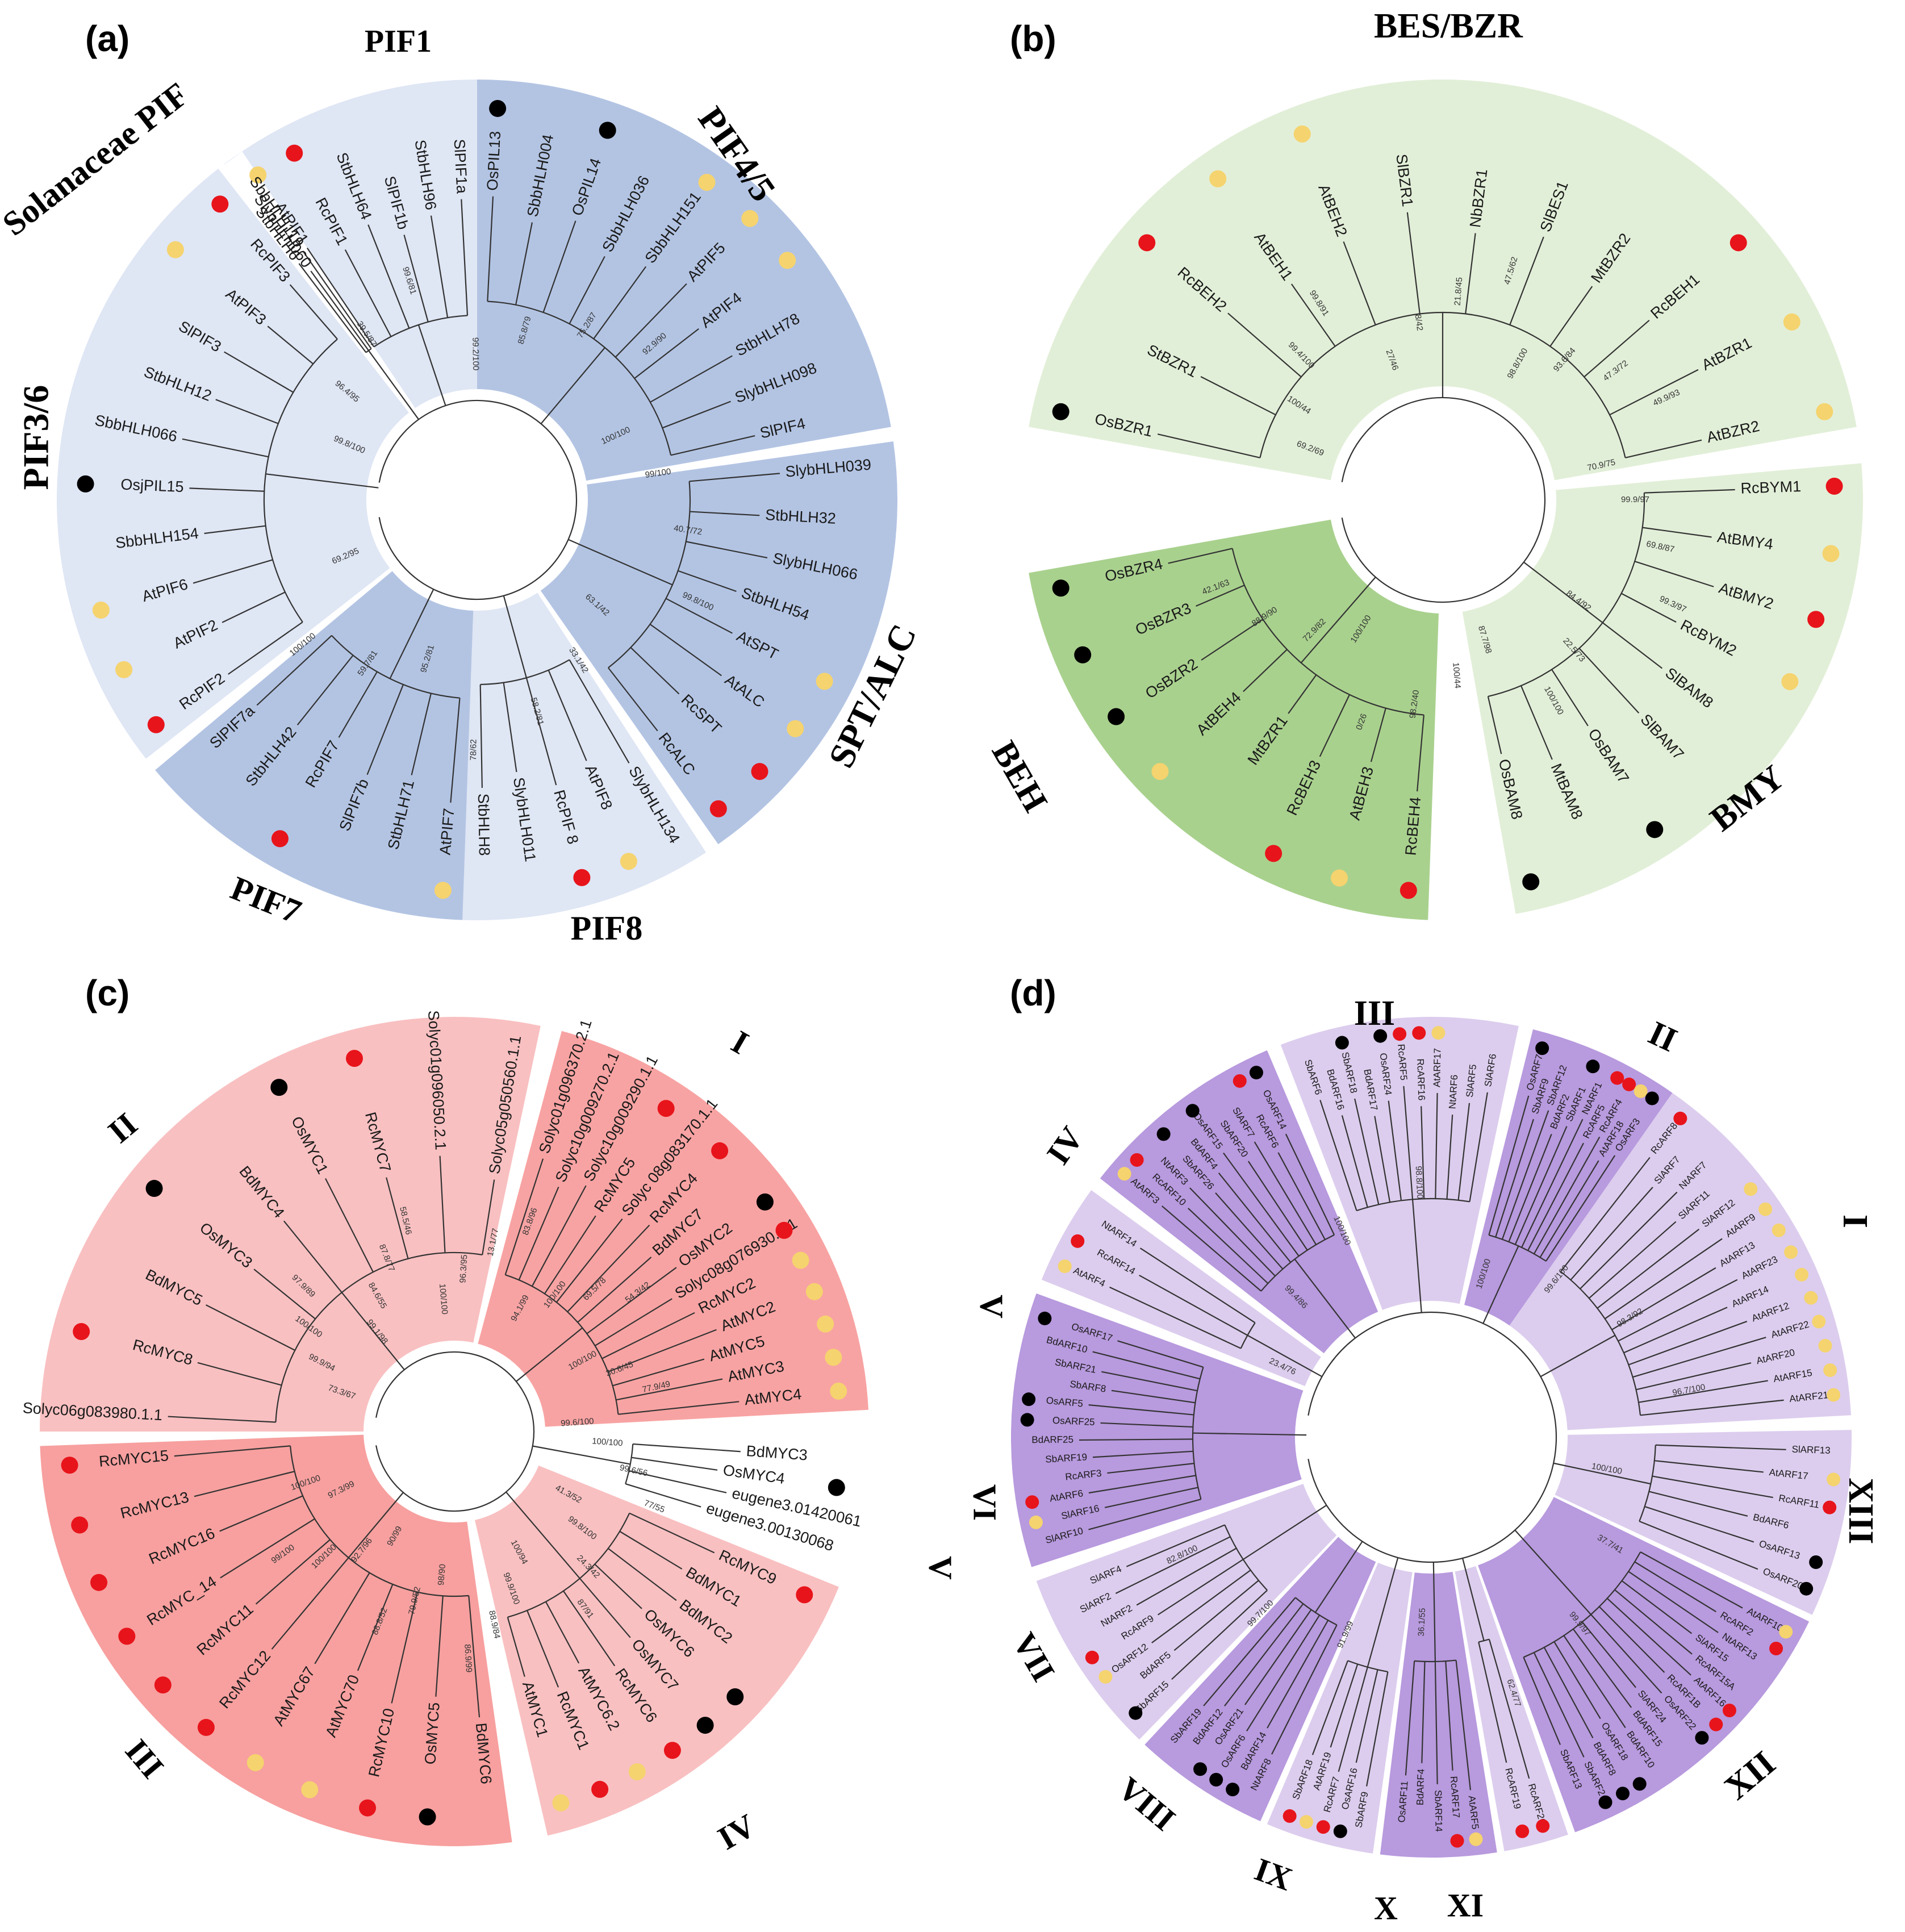 The width and height of the screenshot is (1905, 1932). Describe the element at coordinates (107, 993) in the screenshot. I see `panel-c-label: (c)` at that location.